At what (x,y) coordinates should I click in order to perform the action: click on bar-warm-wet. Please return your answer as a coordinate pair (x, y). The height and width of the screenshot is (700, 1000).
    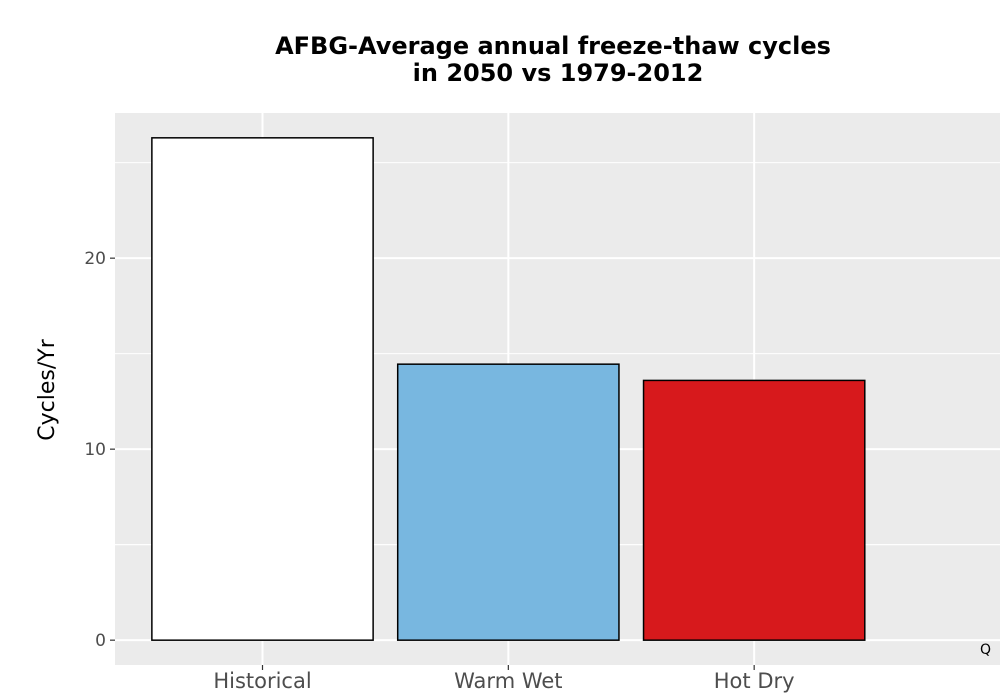
    Looking at the image, I should click on (508, 502).